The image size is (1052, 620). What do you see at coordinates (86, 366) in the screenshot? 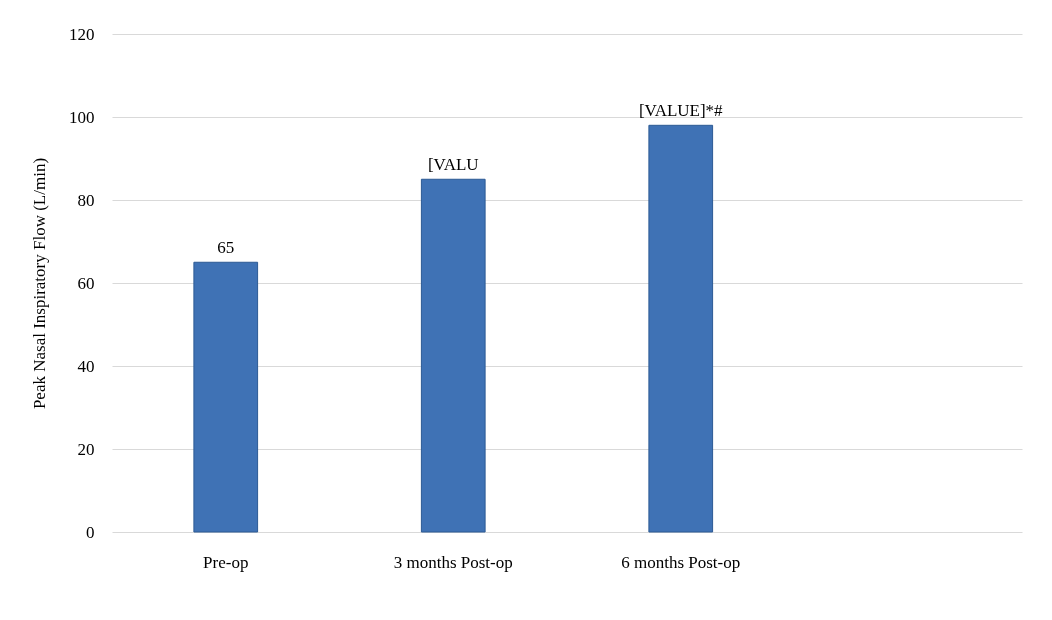
I see `y-tick-label: 40` at bounding box center [86, 366].